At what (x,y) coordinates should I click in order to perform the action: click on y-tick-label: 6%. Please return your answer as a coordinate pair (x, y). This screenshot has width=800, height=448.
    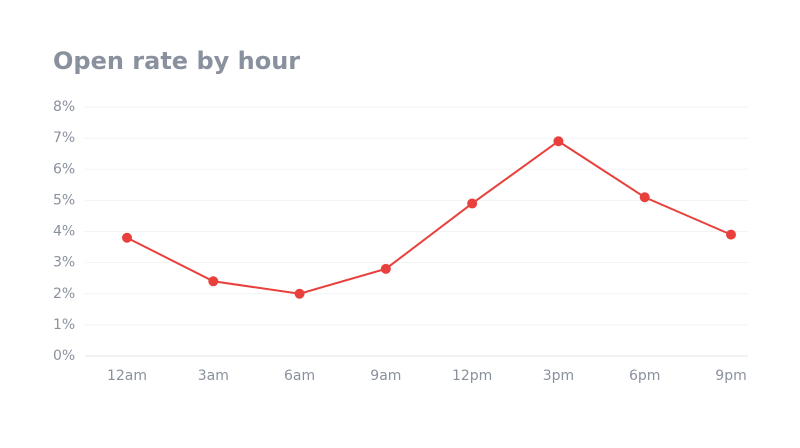
    Looking at the image, I should click on (64, 169).